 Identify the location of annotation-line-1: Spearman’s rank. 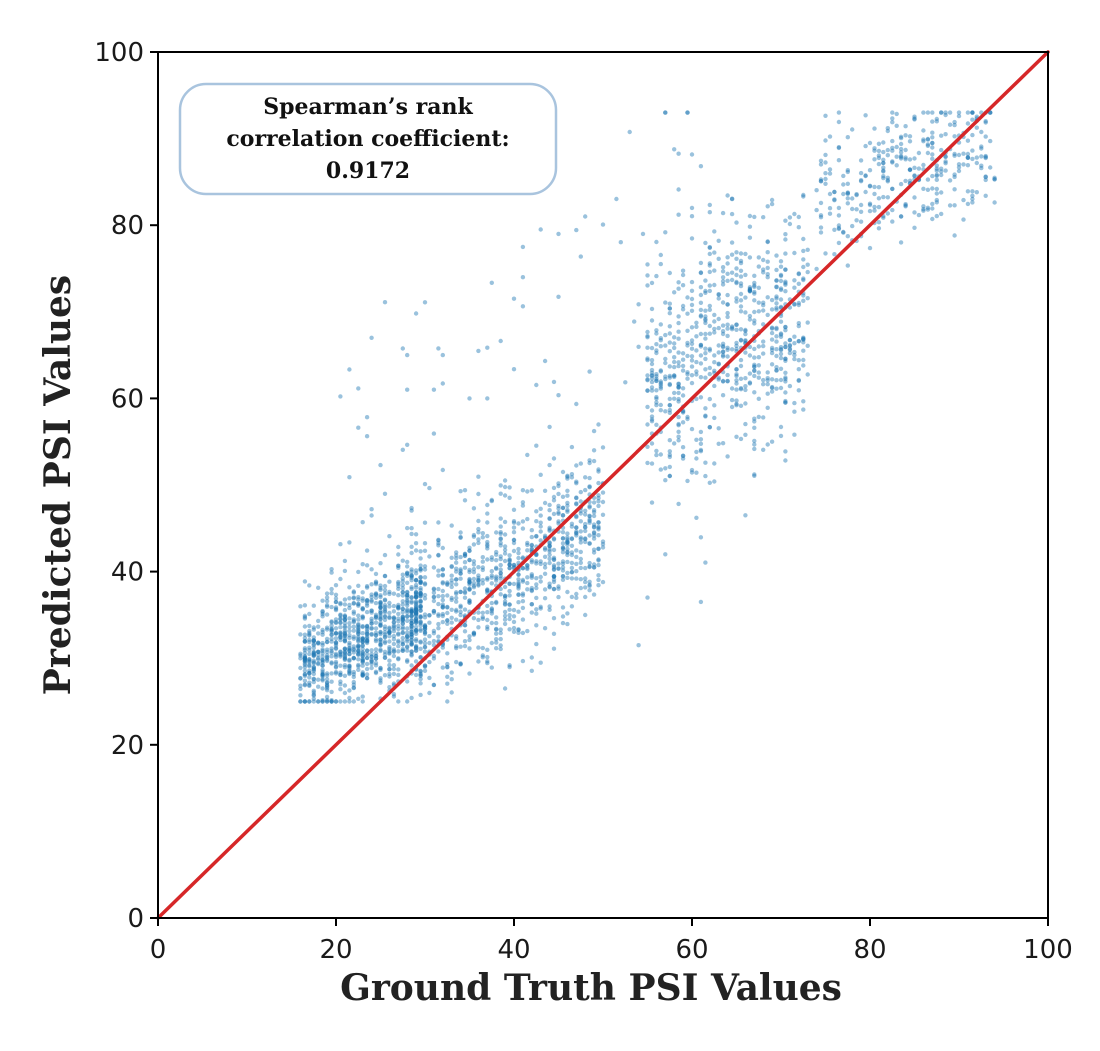
(368, 107).